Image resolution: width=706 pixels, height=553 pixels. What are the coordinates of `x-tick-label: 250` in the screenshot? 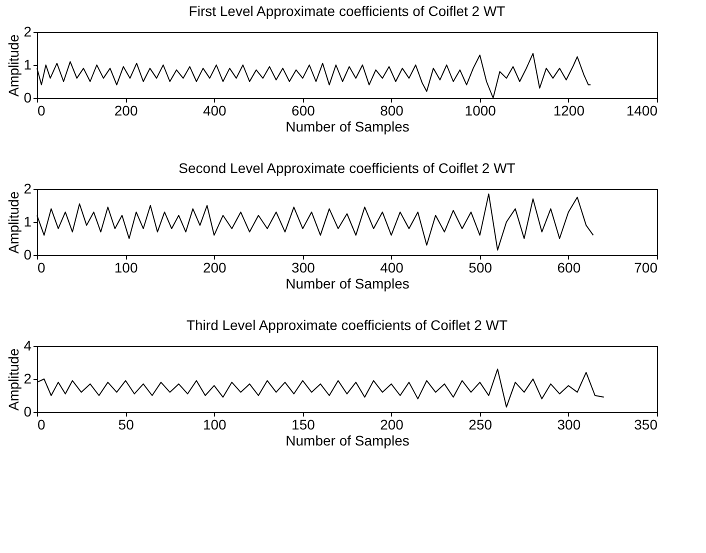 It's located at (480, 424).